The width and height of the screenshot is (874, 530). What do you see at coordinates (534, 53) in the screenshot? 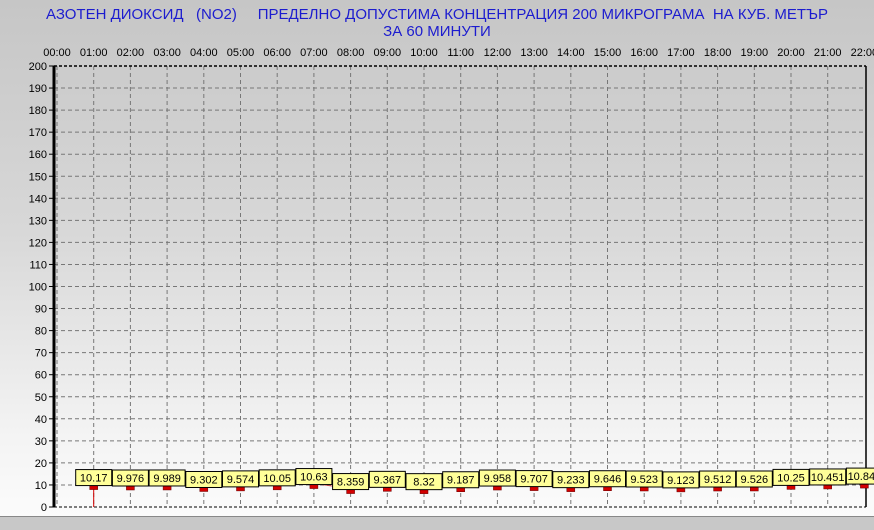
I see `x-tick-label: 13:00` at bounding box center [534, 53].